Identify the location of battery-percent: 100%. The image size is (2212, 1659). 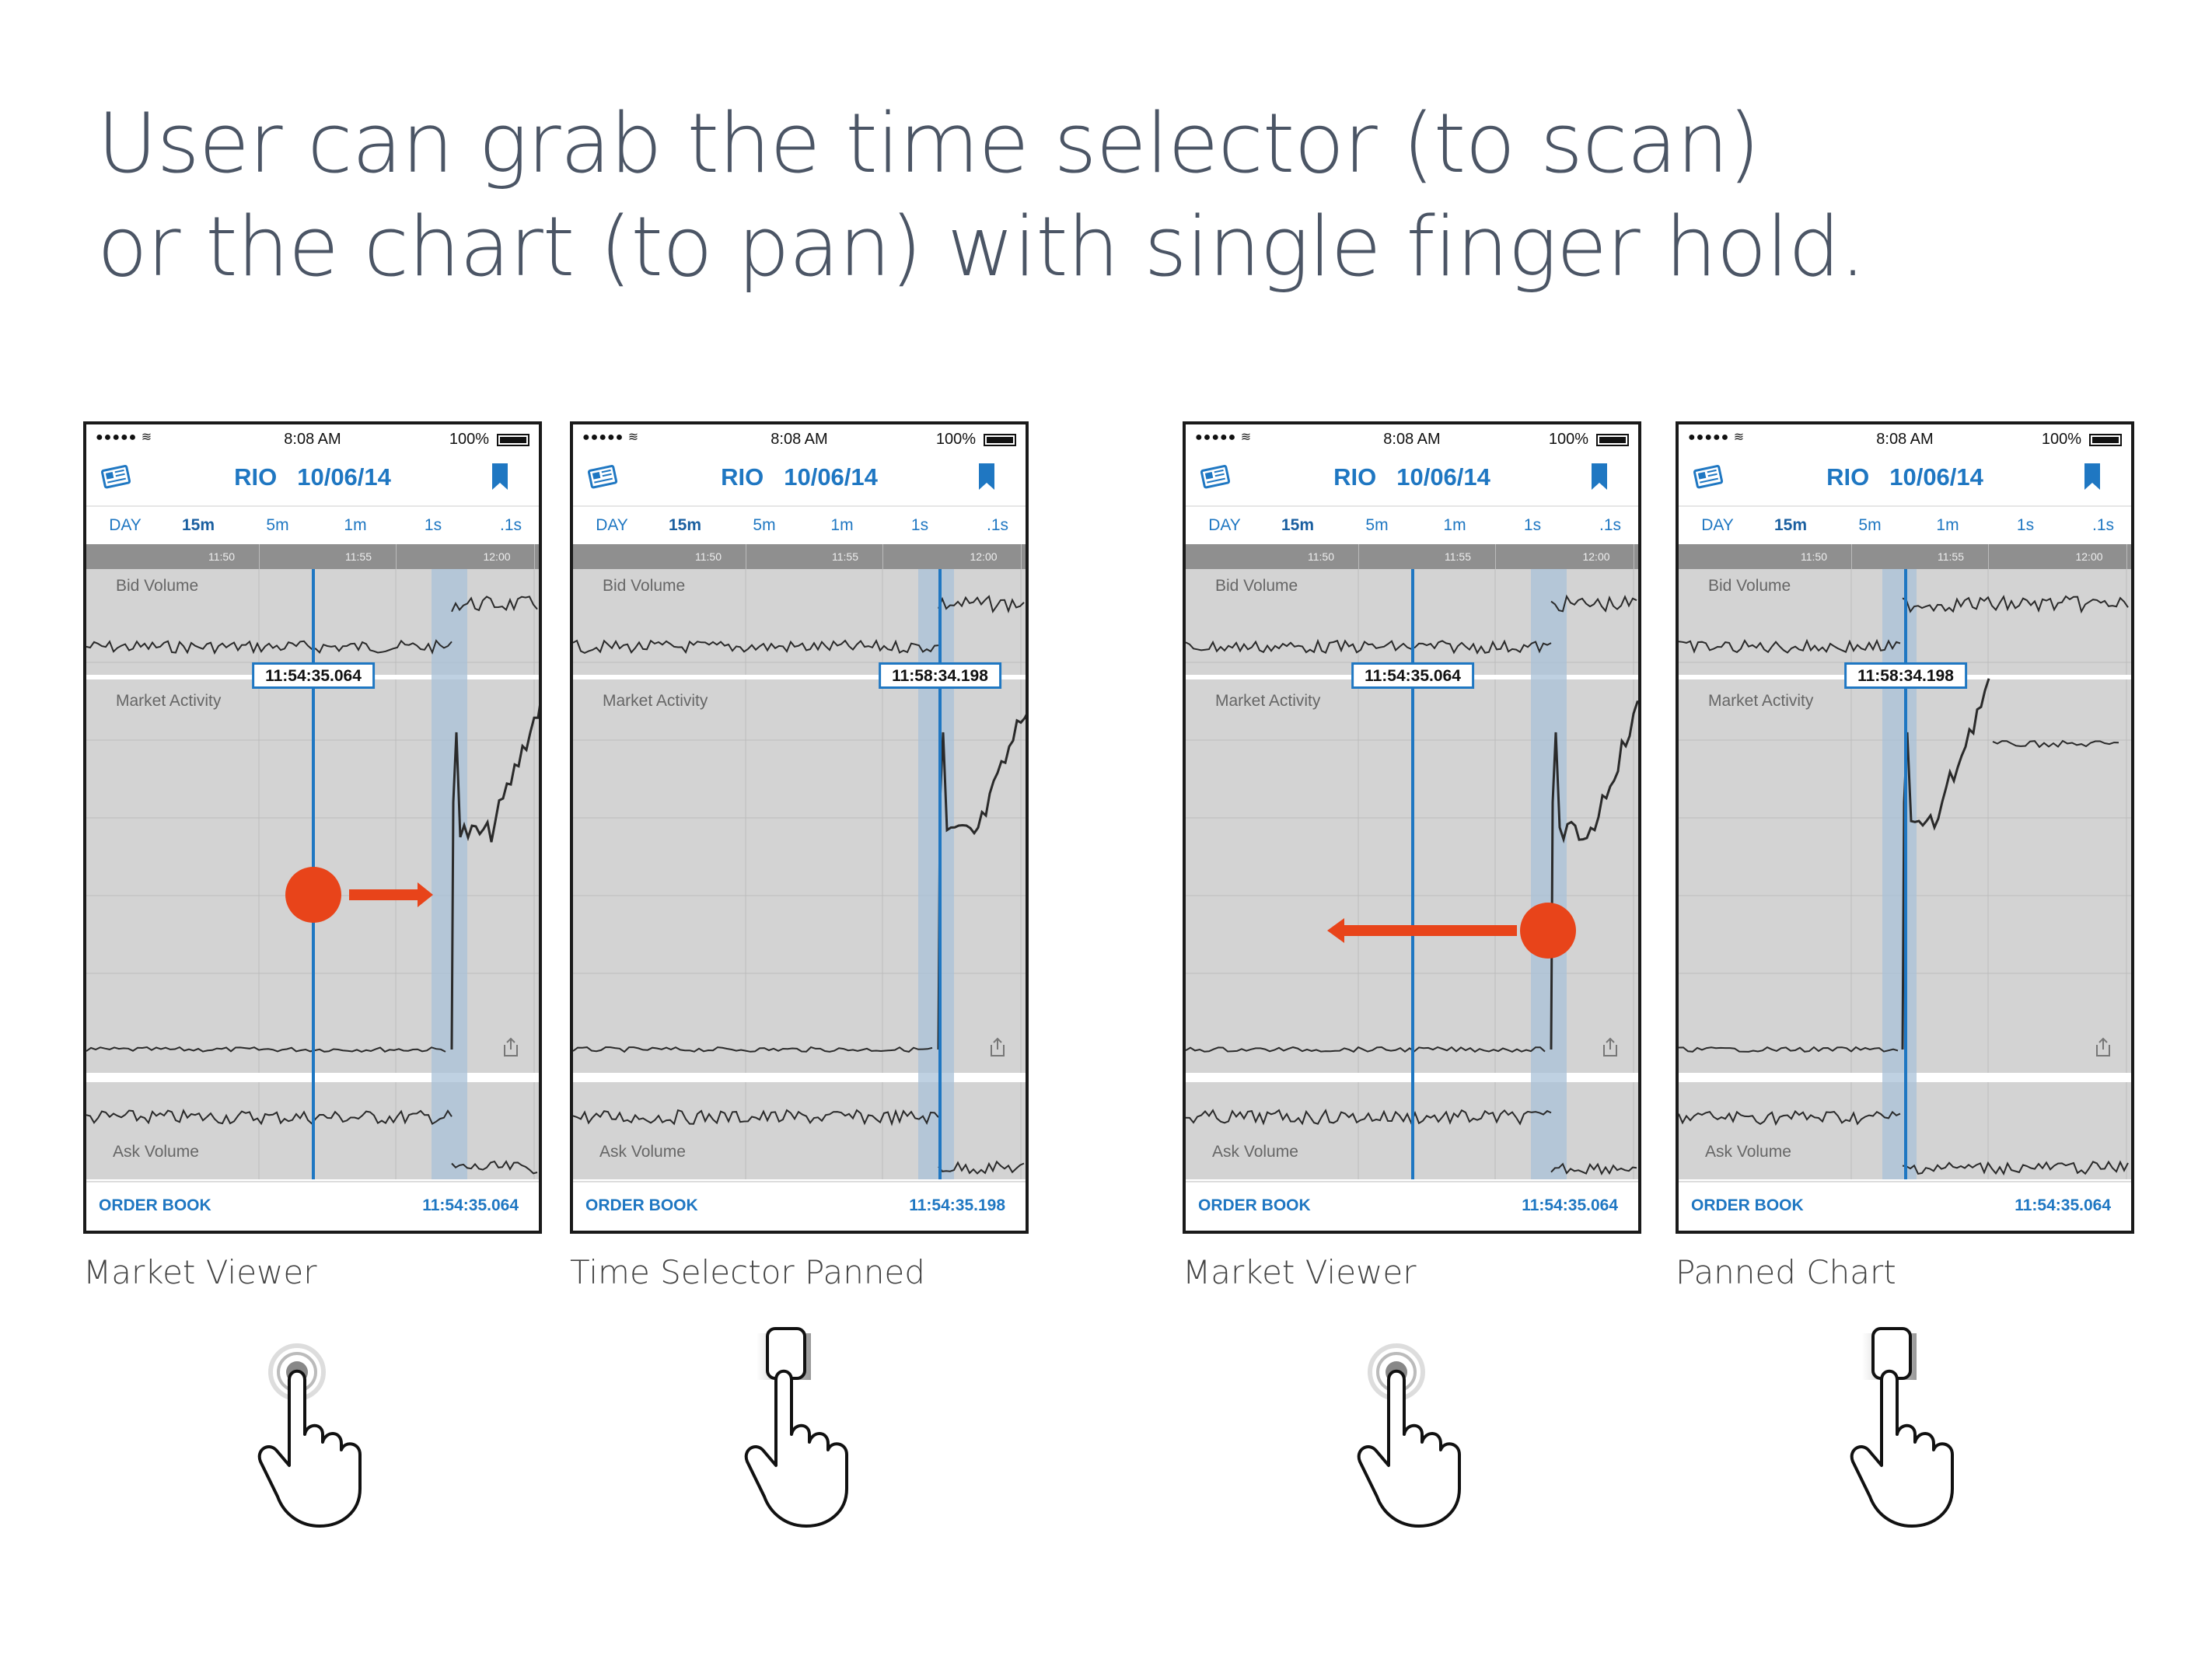
(2061, 439).